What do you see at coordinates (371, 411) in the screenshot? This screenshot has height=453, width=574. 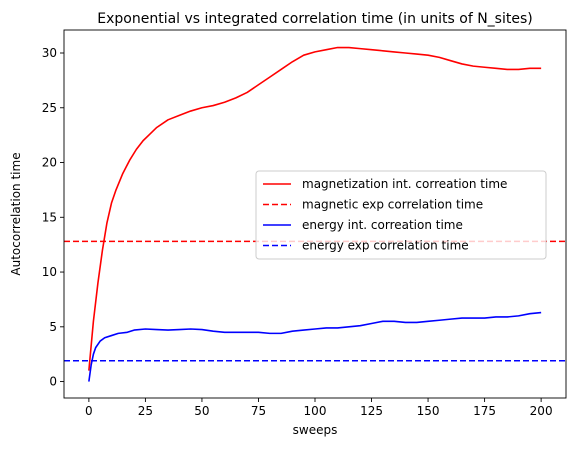 I see `x-tick-label: 125` at bounding box center [371, 411].